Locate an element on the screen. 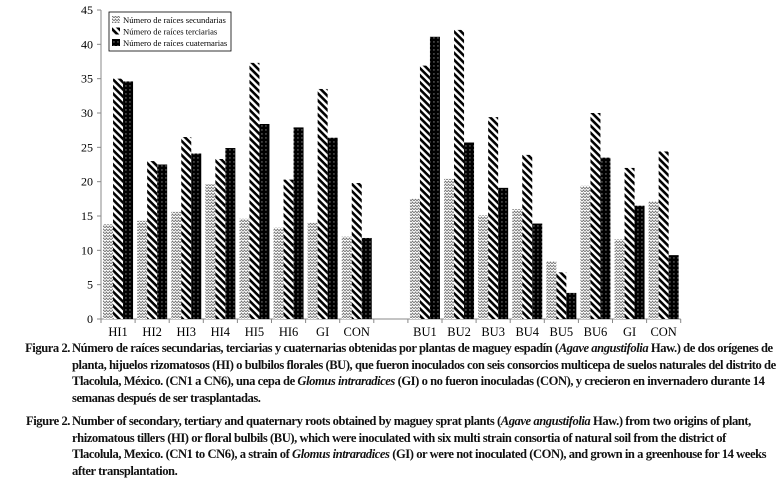  y-tick-label: 25 is located at coordinates (87, 147).